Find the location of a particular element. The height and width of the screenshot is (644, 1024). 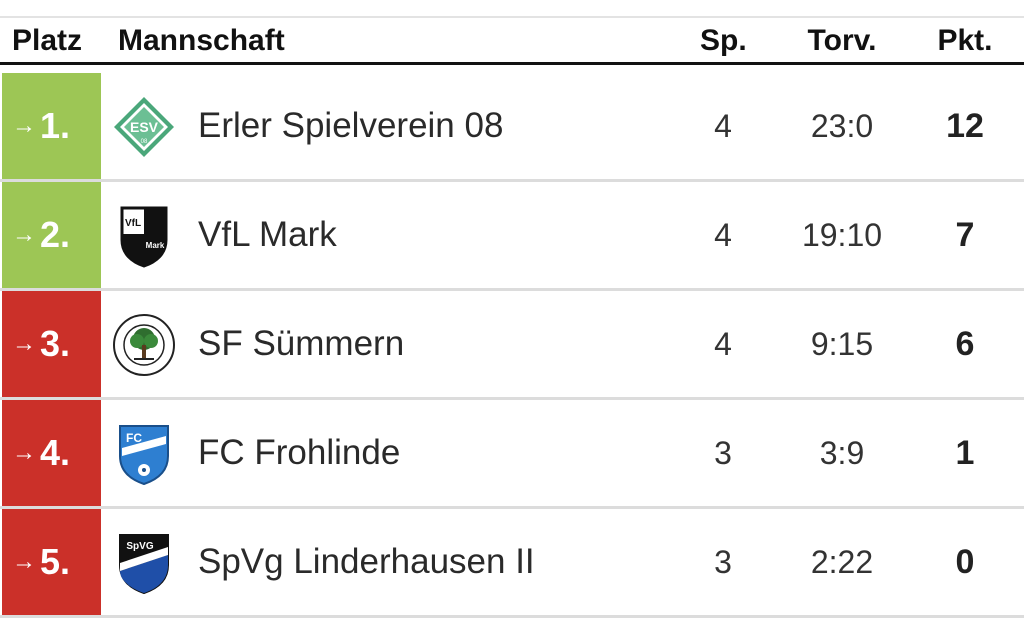

team-name: FC Frohlinde is located at coordinates (299, 452).